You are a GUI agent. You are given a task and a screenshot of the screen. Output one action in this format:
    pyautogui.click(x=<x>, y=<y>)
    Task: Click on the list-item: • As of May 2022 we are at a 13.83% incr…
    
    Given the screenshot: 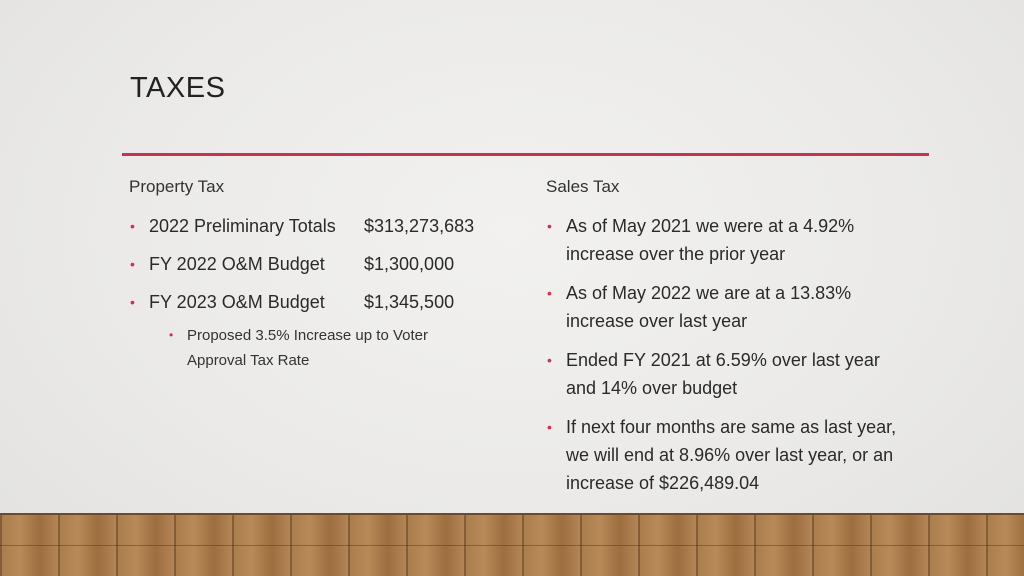 What is the action you would take?
    pyautogui.click(x=756, y=307)
    